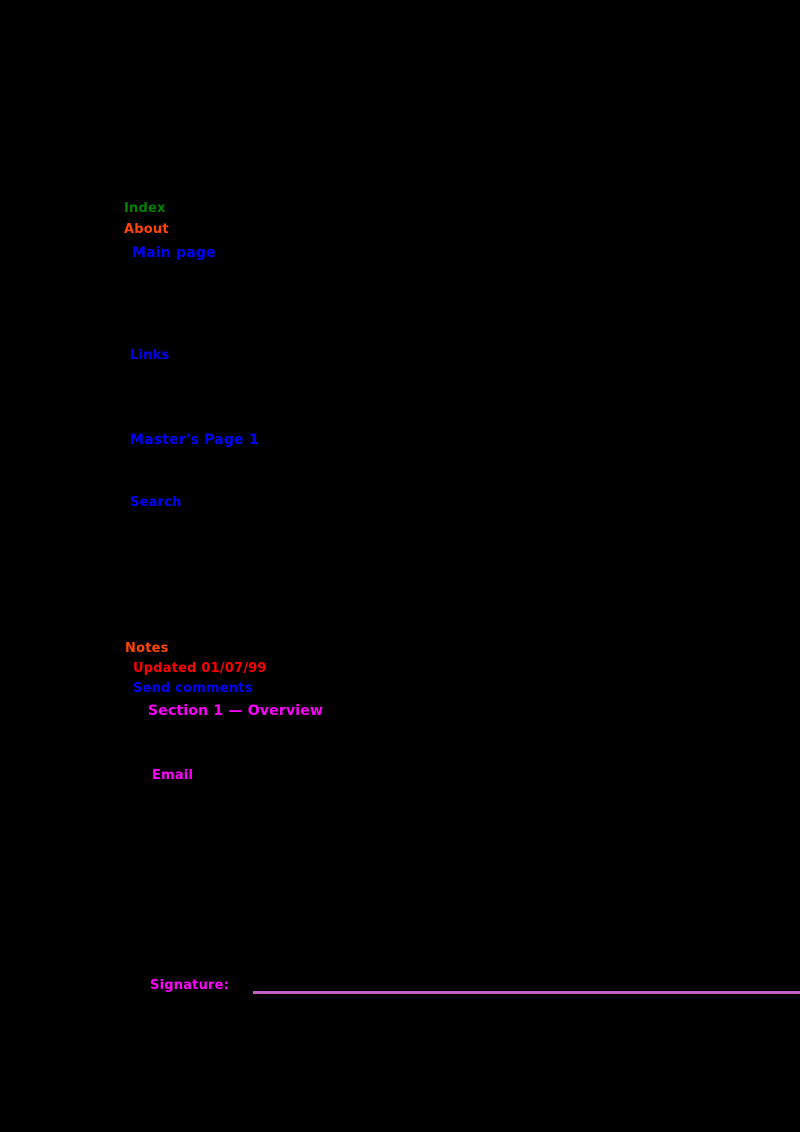 Image resolution: width=800 pixels, height=1132 pixels. Describe the element at coordinates (526, 992) in the screenshot. I see `horizontal-rule` at that location.